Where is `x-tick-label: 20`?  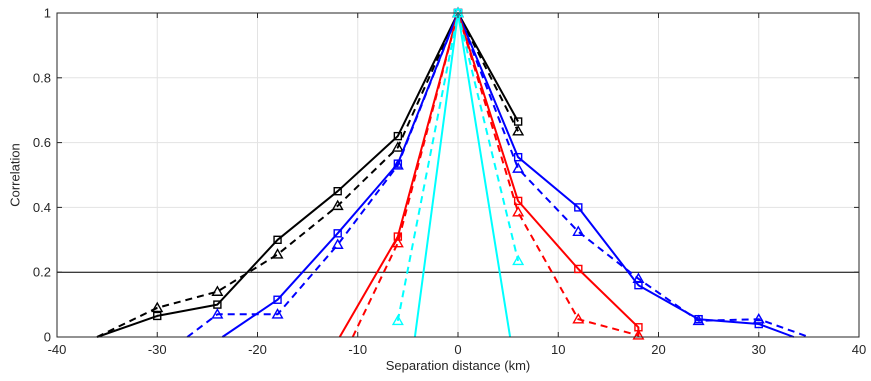 x-tick-label: 20 is located at coordinates (658, 349).